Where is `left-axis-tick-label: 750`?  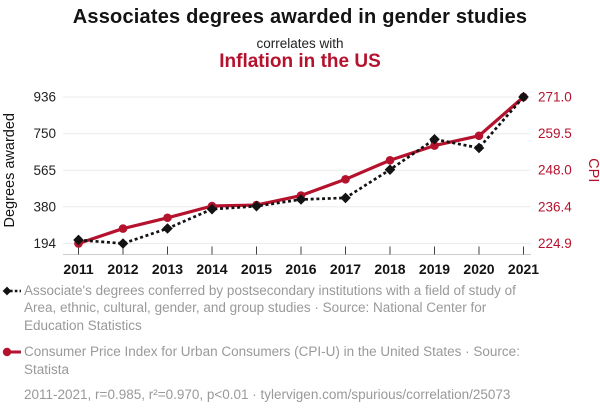
left-axis-tick-label: 750 is located at coordinates (44, 133).